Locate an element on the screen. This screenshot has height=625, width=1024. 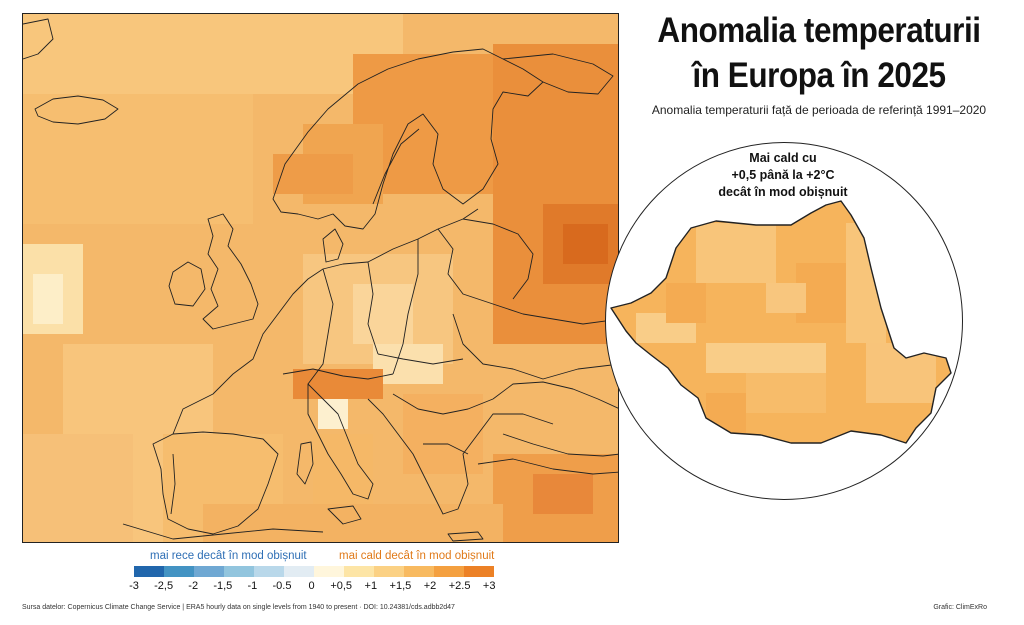
inset-line-1: Mai cald cu is located at coordinates (783, 158).